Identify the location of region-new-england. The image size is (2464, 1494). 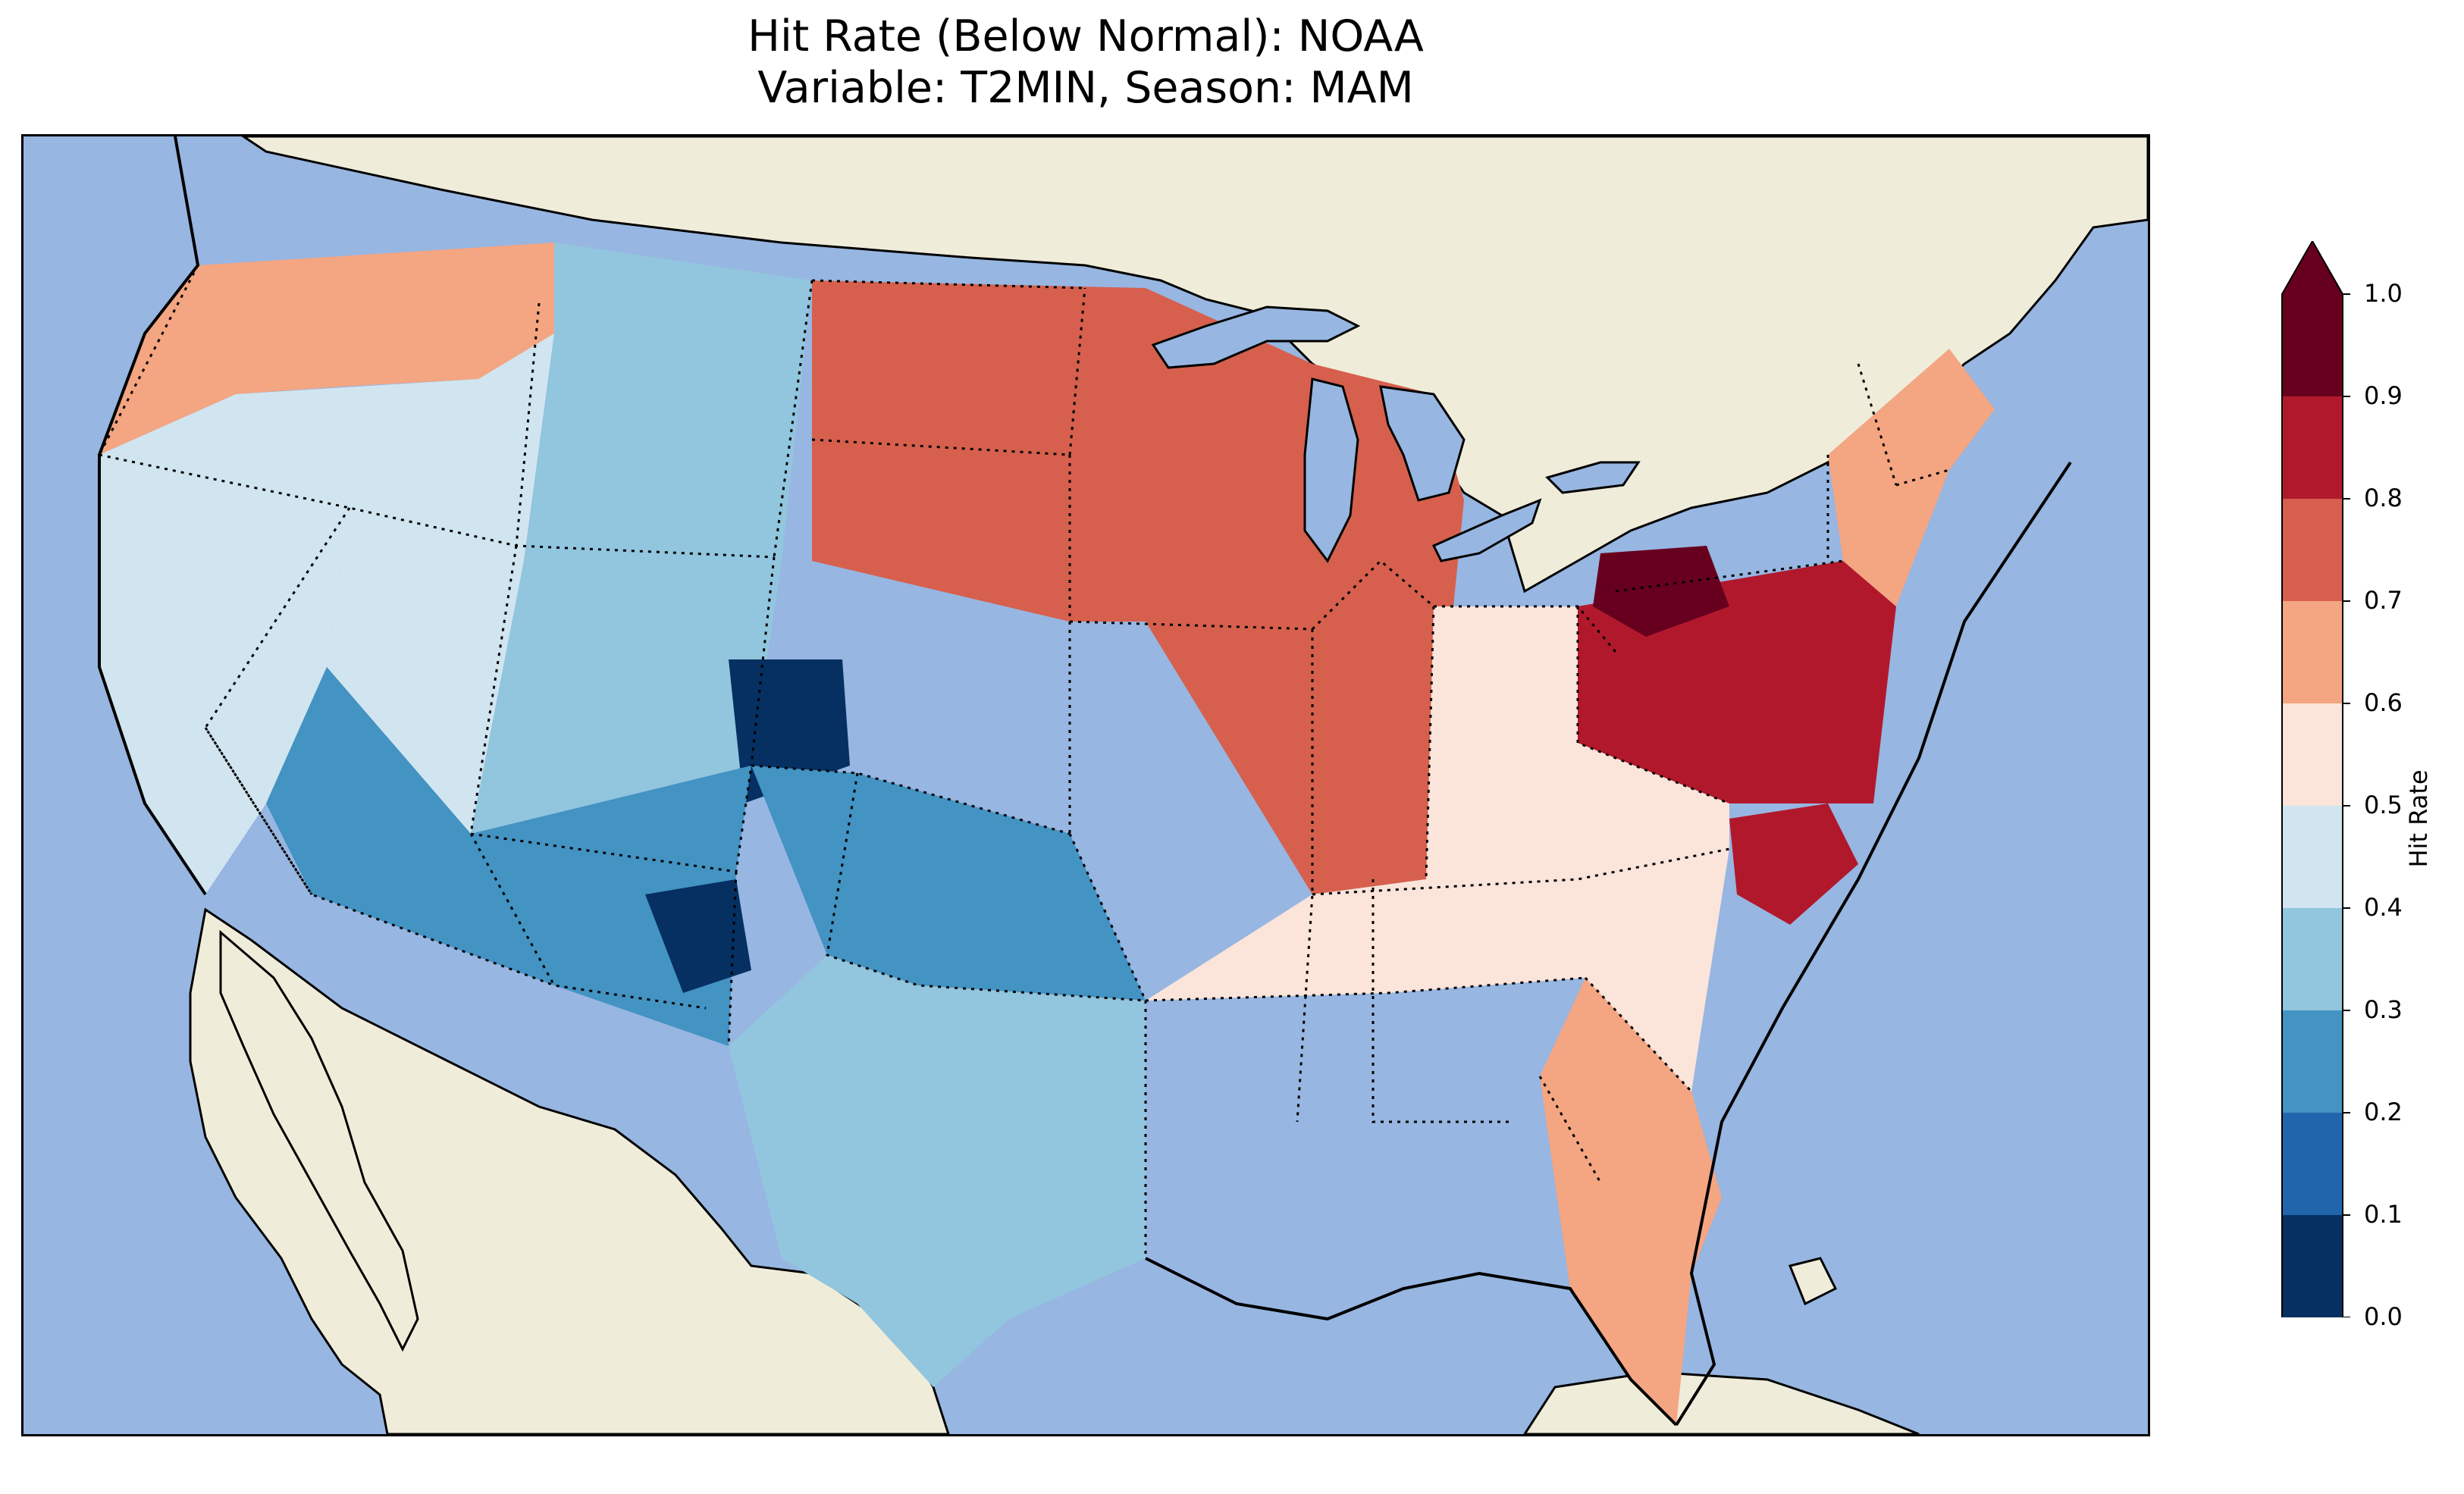
(1912, 477).